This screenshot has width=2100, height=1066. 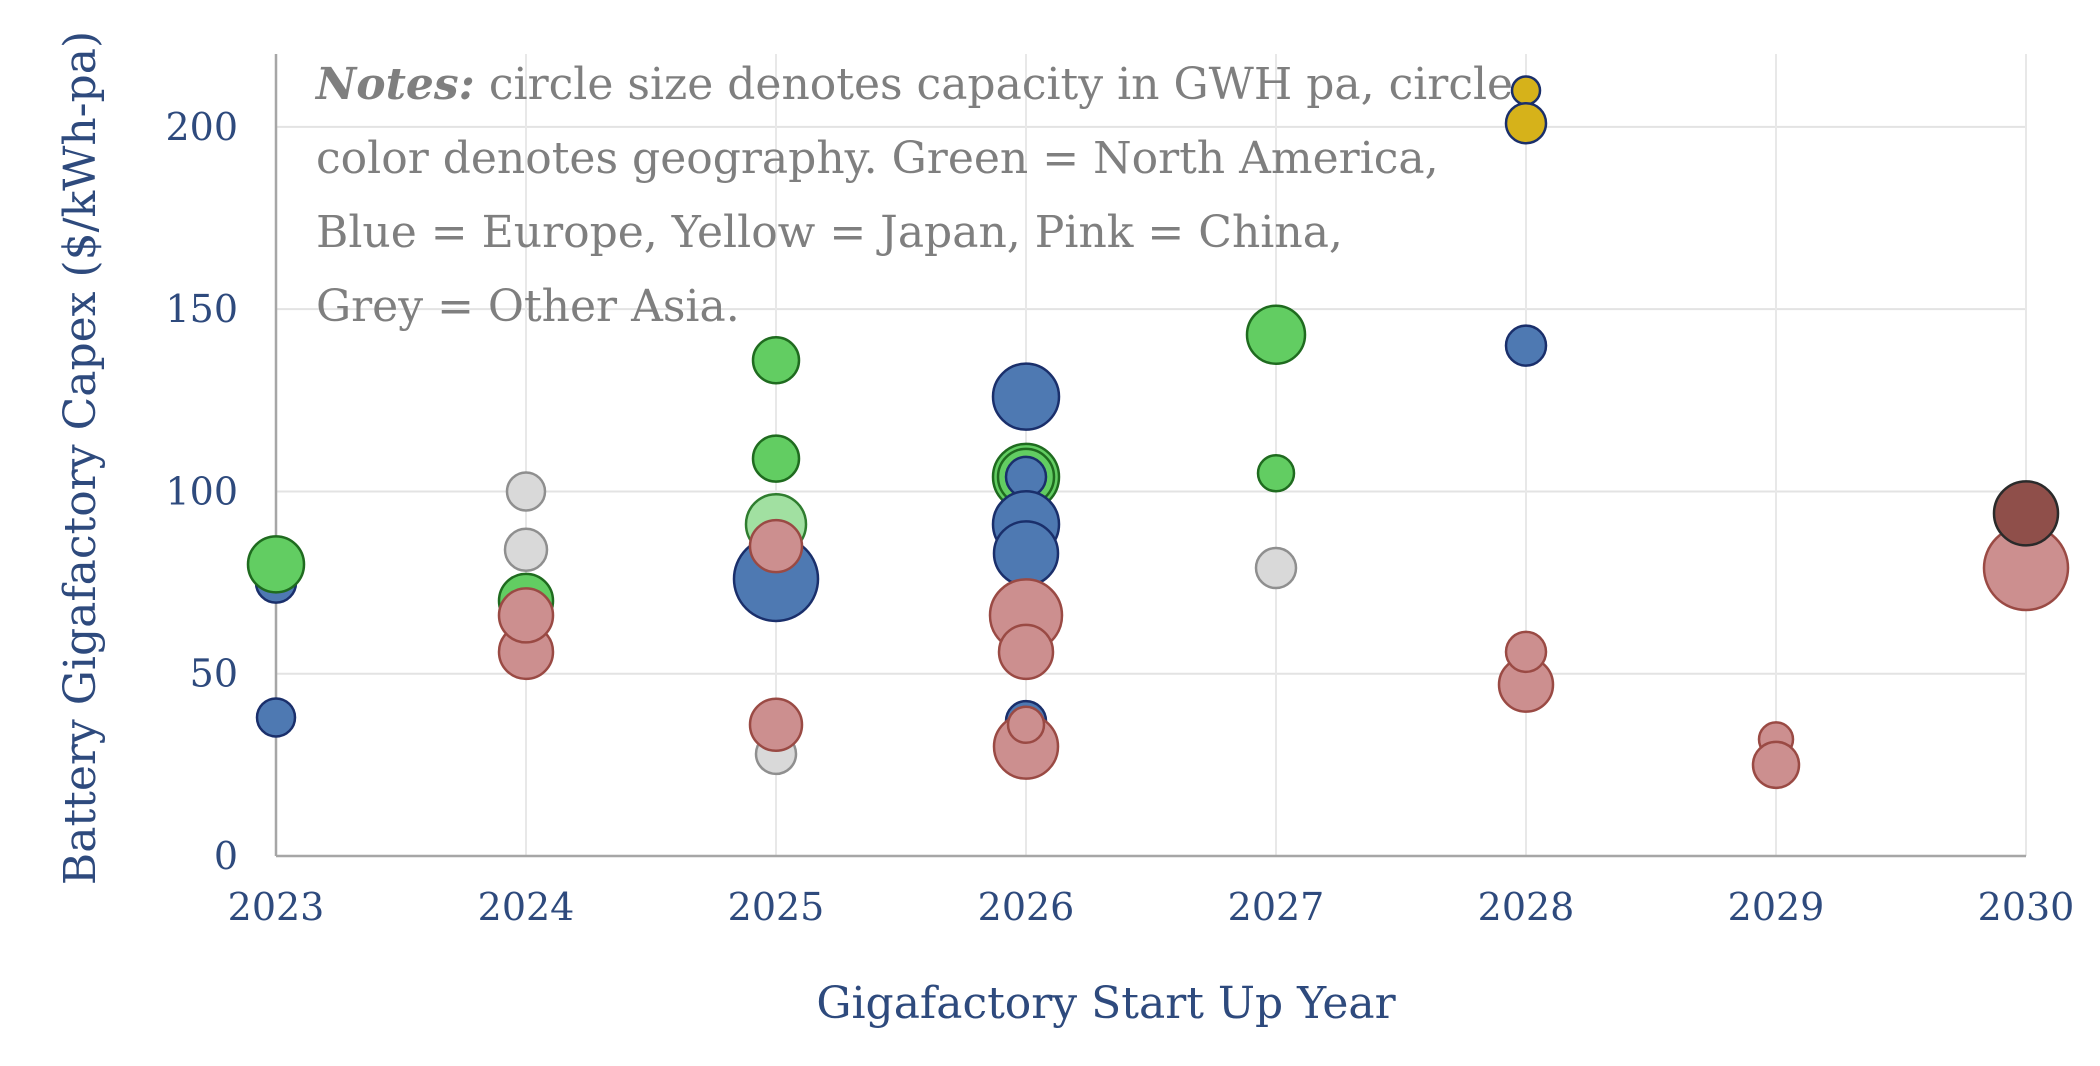 What do you see at coordinates (201, 127) in the screenshot?
I see `y-tick-label: 200` at bounding box center [201, 127].